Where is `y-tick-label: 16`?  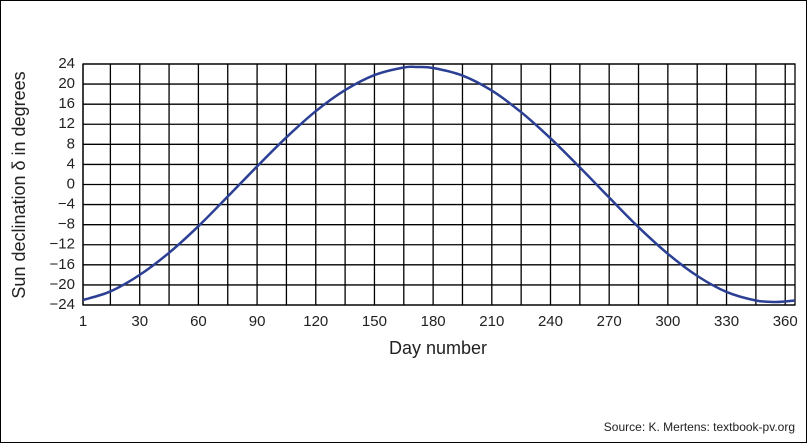
y-tick-label: 16 is located at coordinates (66, 103).